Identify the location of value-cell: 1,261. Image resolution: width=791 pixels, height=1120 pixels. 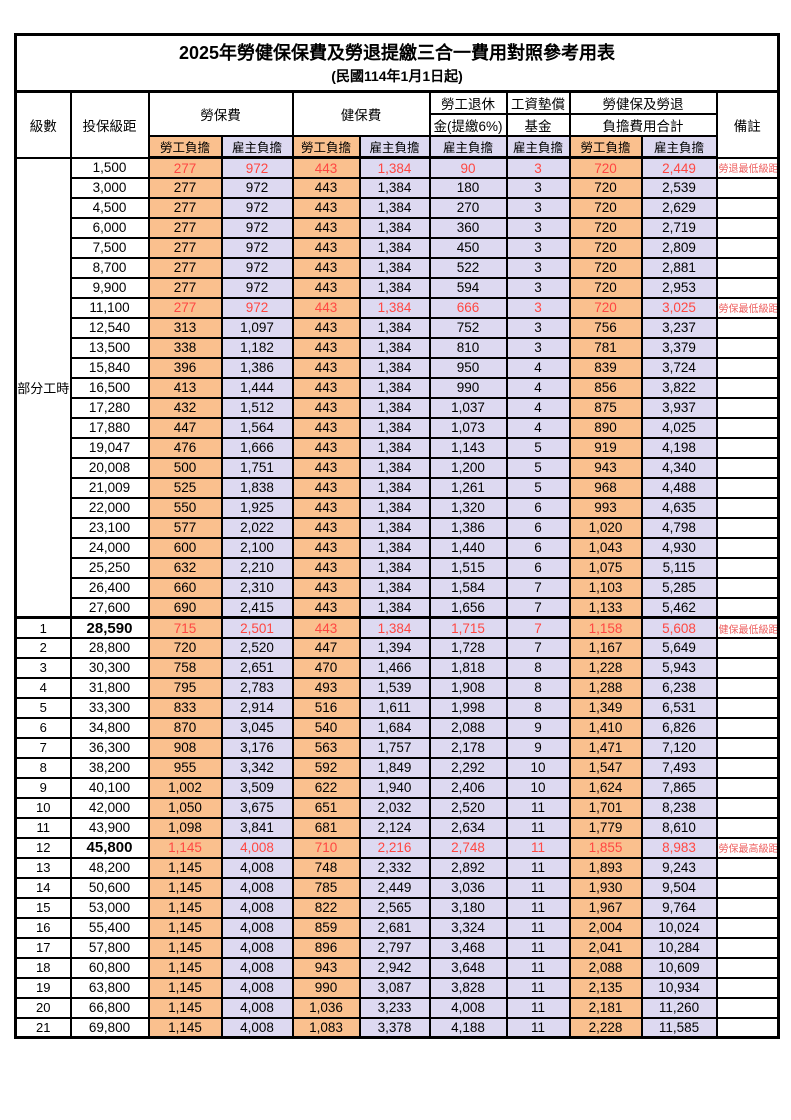
(468, 487).